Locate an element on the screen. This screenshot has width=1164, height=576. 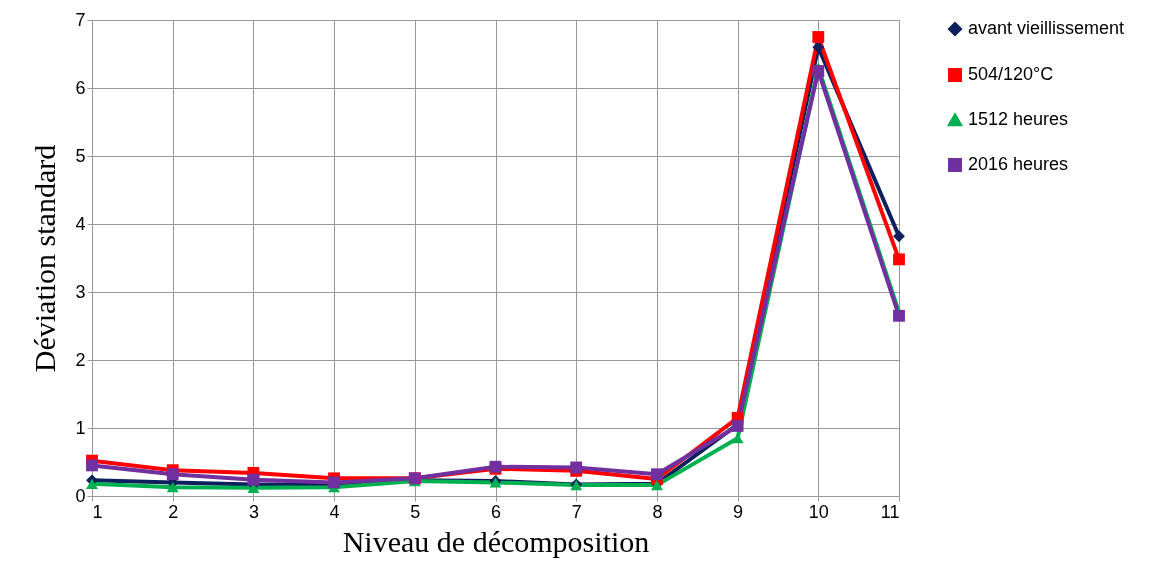
x-tick-label: 11 is located at coordinates (890, 511).